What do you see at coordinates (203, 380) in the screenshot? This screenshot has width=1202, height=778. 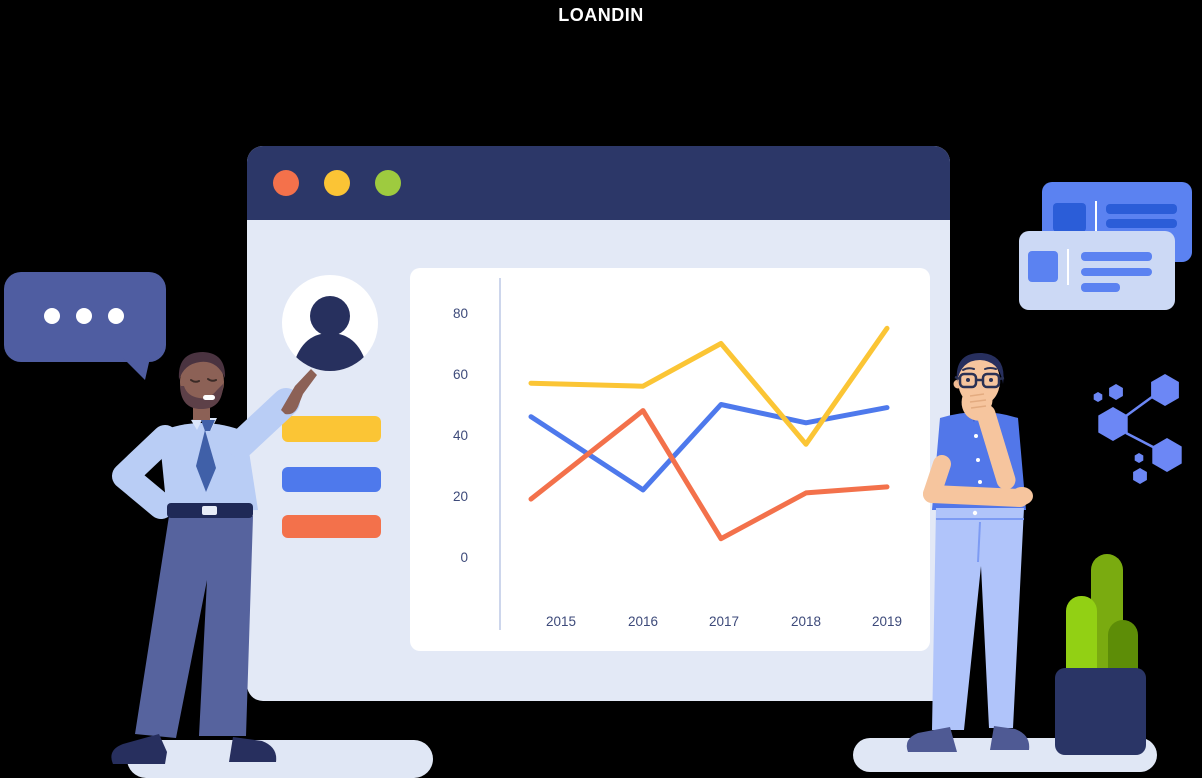 I see `left-person-eyes` at bounding box center [203, 380].